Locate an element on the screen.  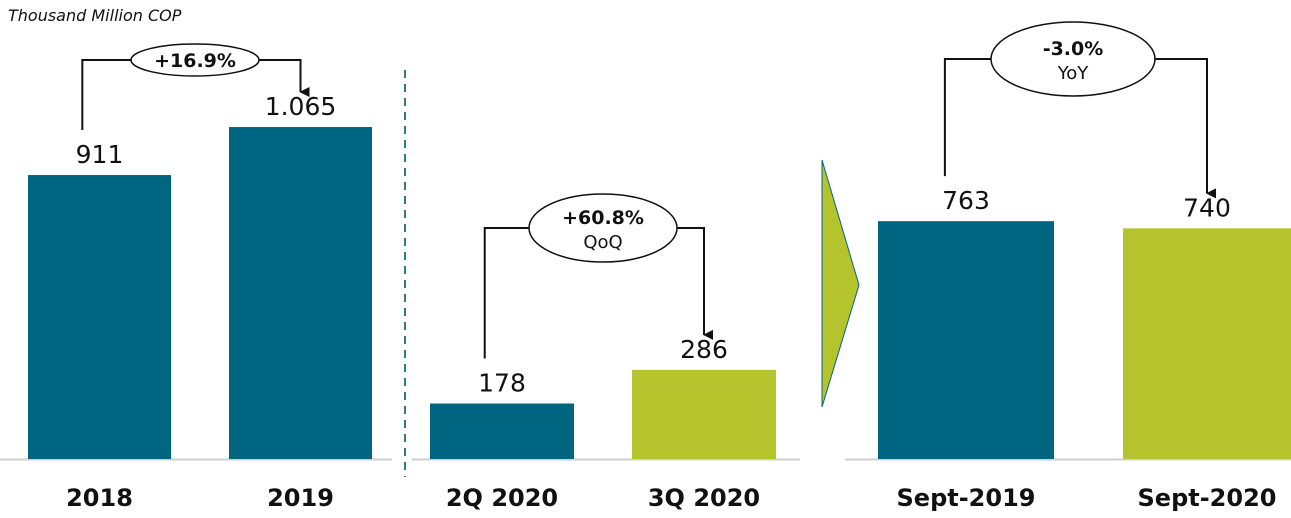
category-label-3q-2020: 3Q 2020 is located at coordinates (704, 498).